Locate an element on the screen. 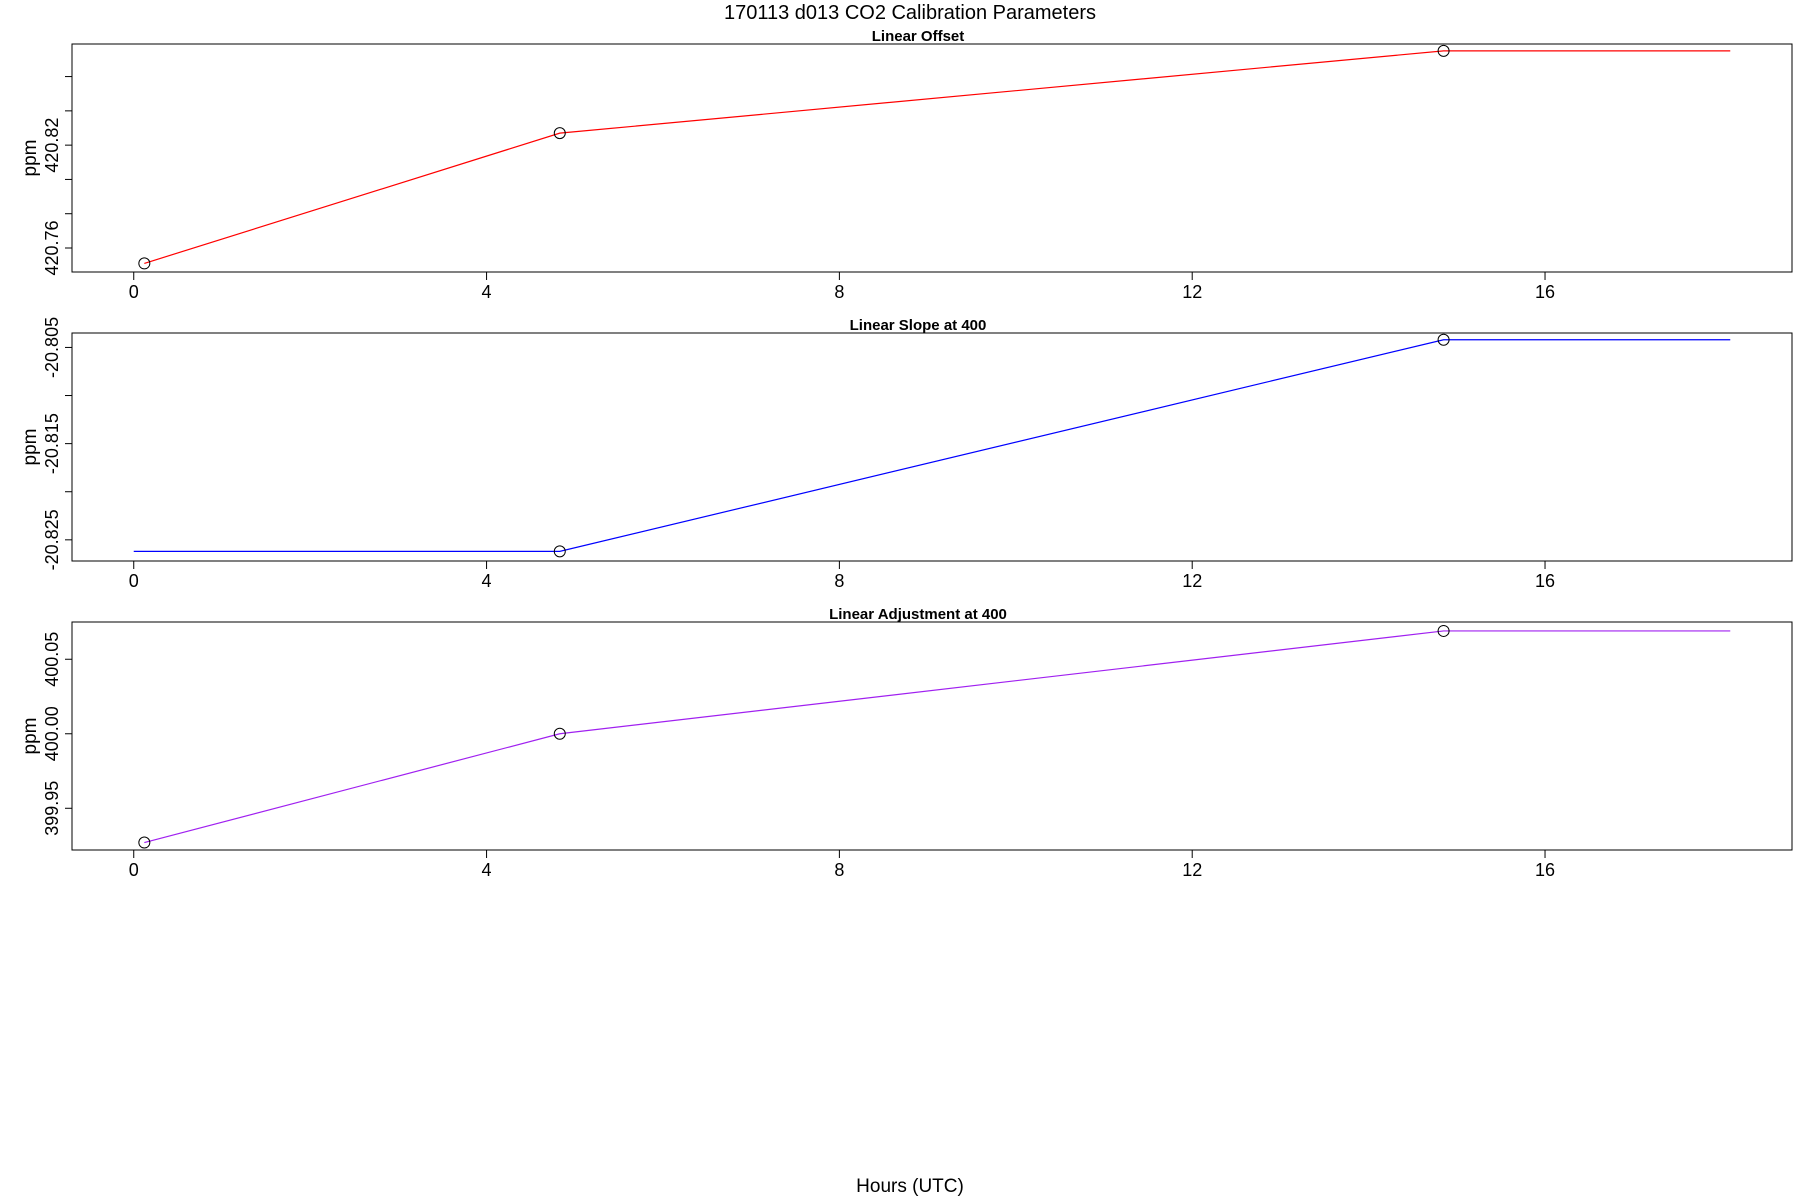  linear-slope-x-tick-label: 4 is located at coordinates (487, 581).